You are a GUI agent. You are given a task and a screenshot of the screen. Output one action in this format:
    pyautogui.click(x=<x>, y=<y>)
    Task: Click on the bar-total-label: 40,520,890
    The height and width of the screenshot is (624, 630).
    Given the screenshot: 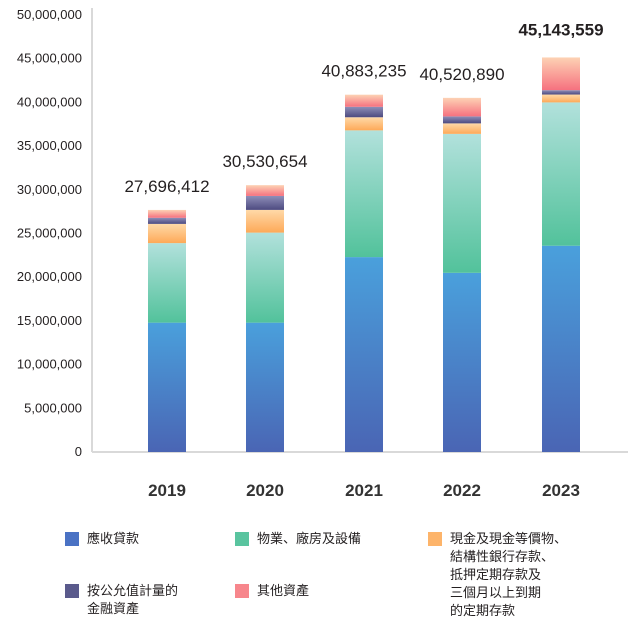 What is the action you would take?
    pyautogui.click(x=461, y=74)
    